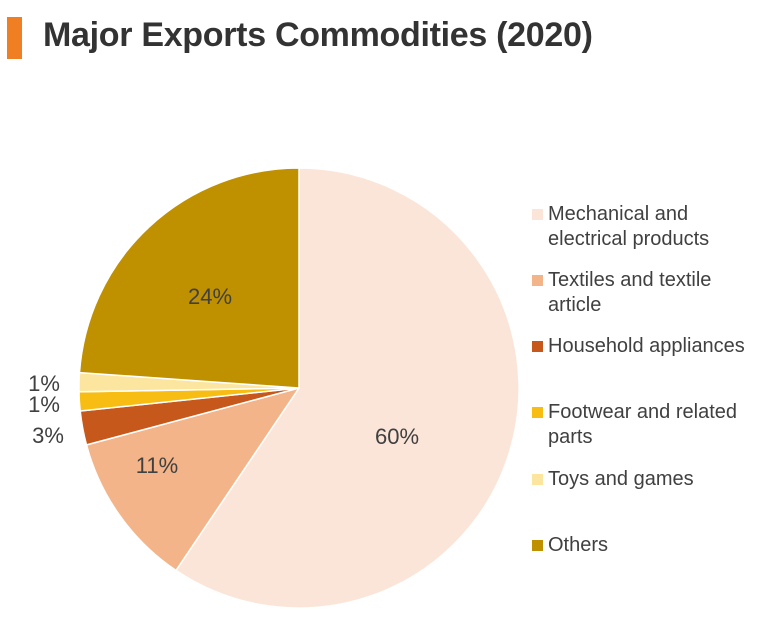 This screenshot has width=776, height=627. Describe the element at coordinates (397, 436) in the screenshot. I see `label-mechanical: 60%` at that location.